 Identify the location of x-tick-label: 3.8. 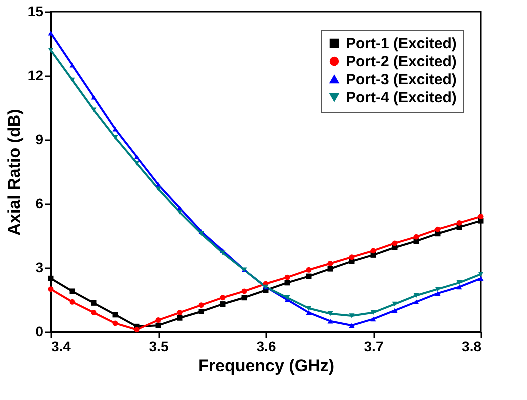
(472, 346).